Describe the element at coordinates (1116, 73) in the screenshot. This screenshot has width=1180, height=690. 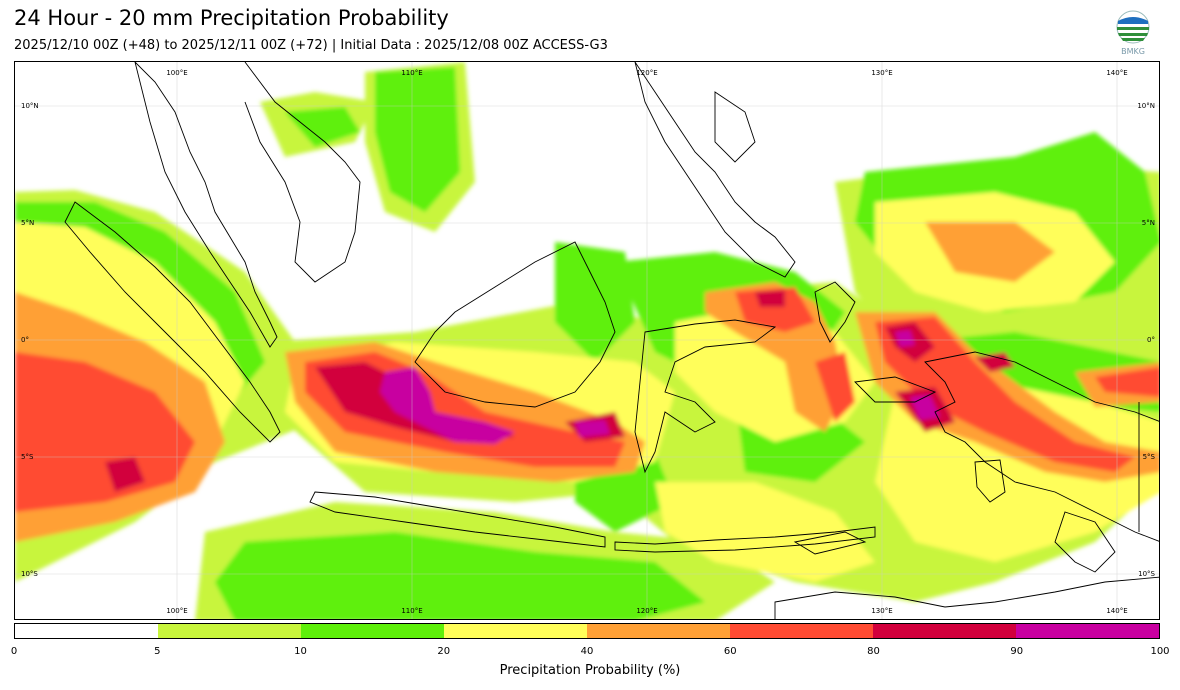
I see `lon-label-top-140e: 140°E` at that location.